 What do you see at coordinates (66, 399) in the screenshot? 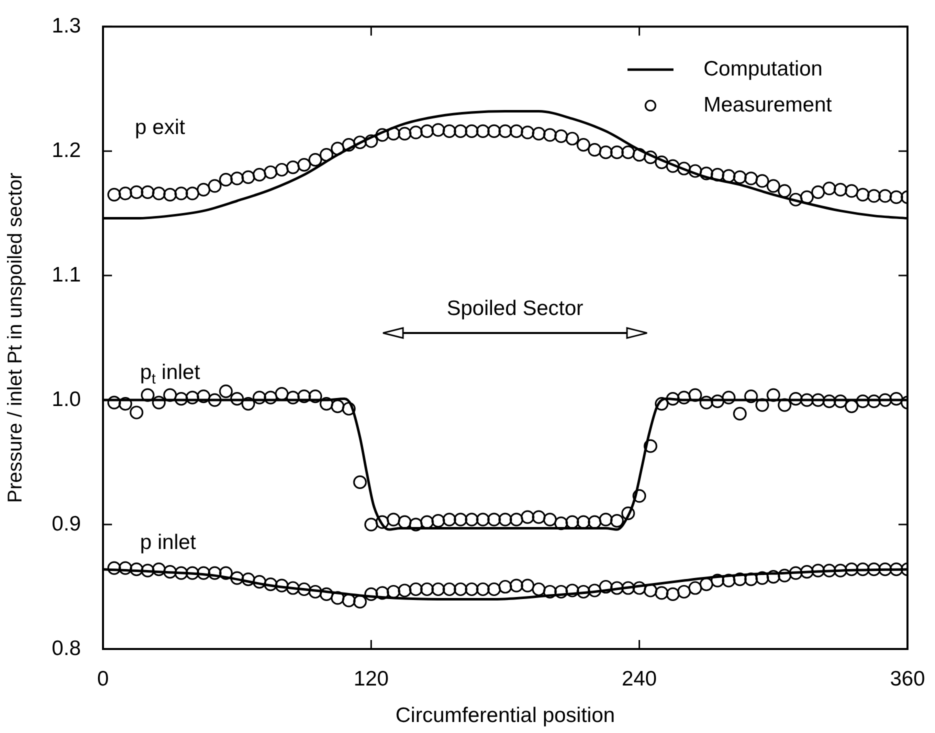
I see `y-tick-label: 1.0` at bounding box center [66, 399].